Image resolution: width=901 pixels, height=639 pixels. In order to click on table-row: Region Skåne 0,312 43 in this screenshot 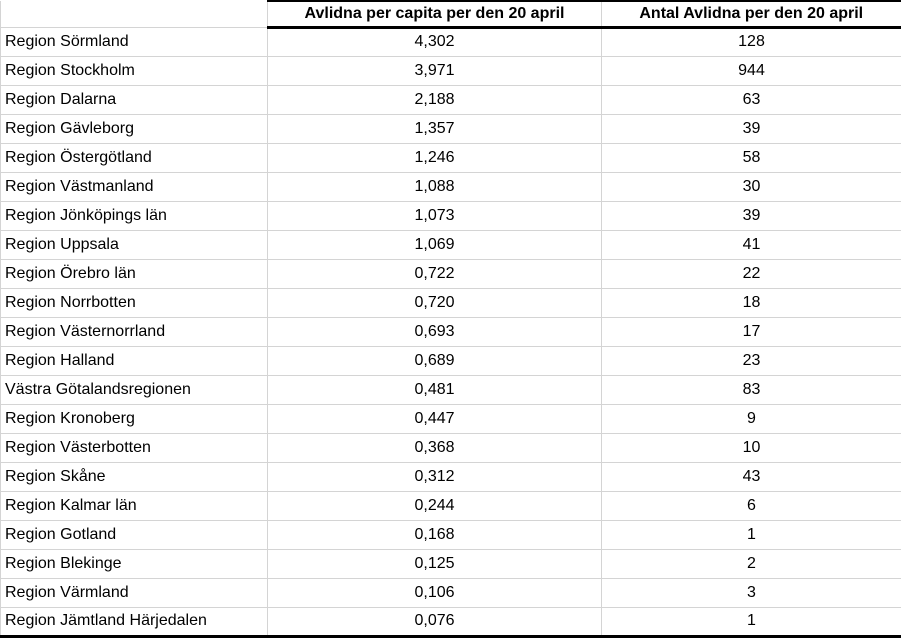, I will do `click(450, 476)`.